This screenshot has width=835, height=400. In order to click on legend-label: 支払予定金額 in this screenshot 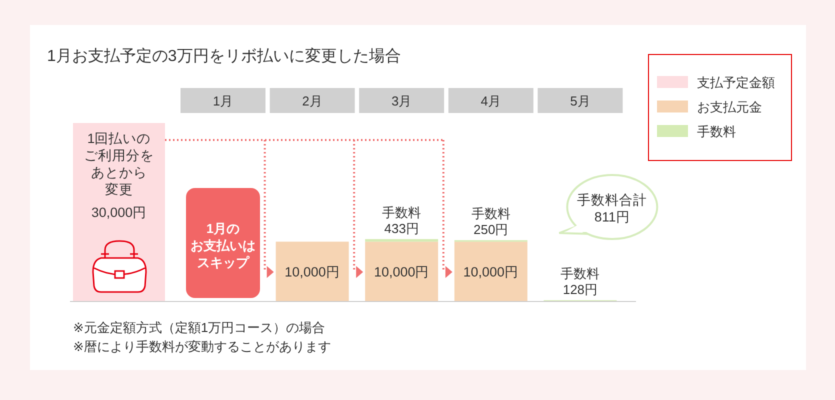, I will do `click(736, 82)`.